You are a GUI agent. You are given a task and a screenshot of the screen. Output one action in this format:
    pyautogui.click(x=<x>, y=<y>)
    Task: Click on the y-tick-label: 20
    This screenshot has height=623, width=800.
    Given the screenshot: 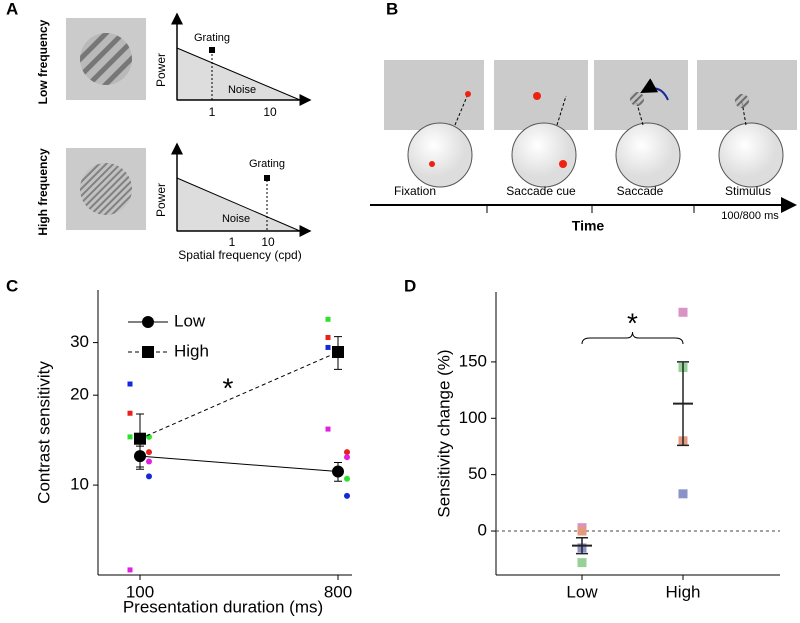 What is the action you would take?
    pyautogui.click(x=79, y=394)
    